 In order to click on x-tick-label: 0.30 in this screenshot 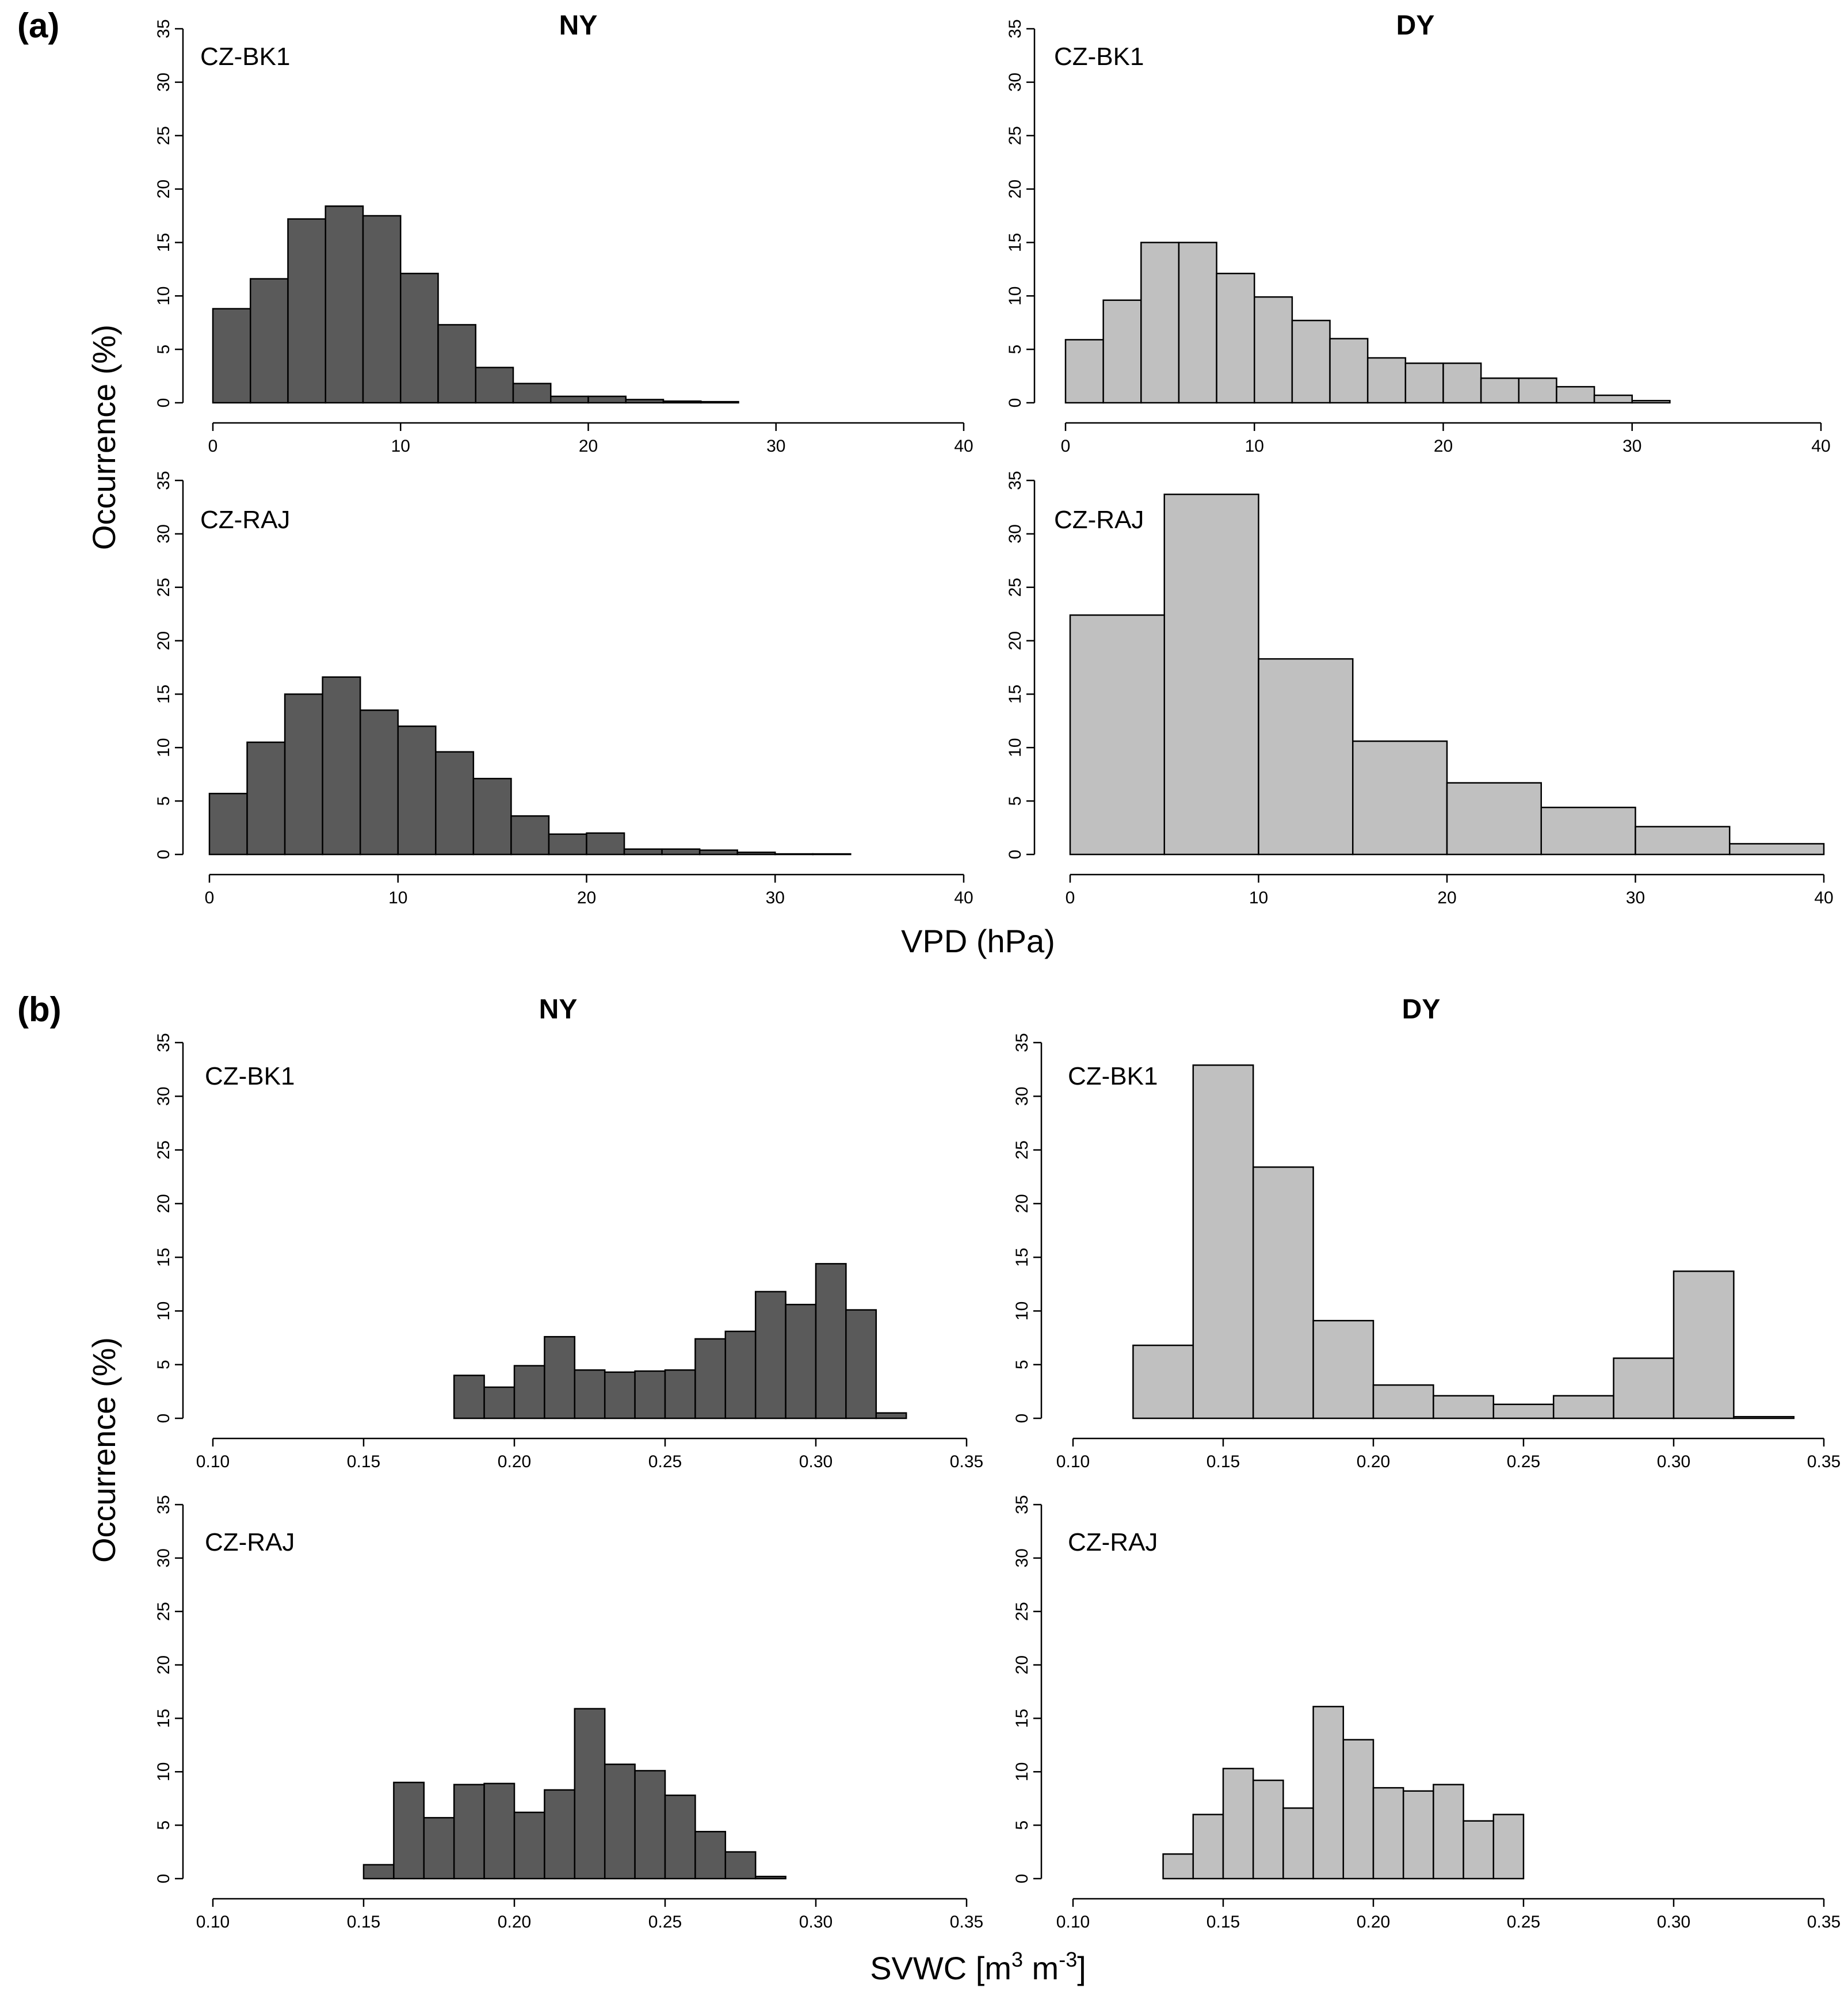, I will do `click(816, 1461)`.